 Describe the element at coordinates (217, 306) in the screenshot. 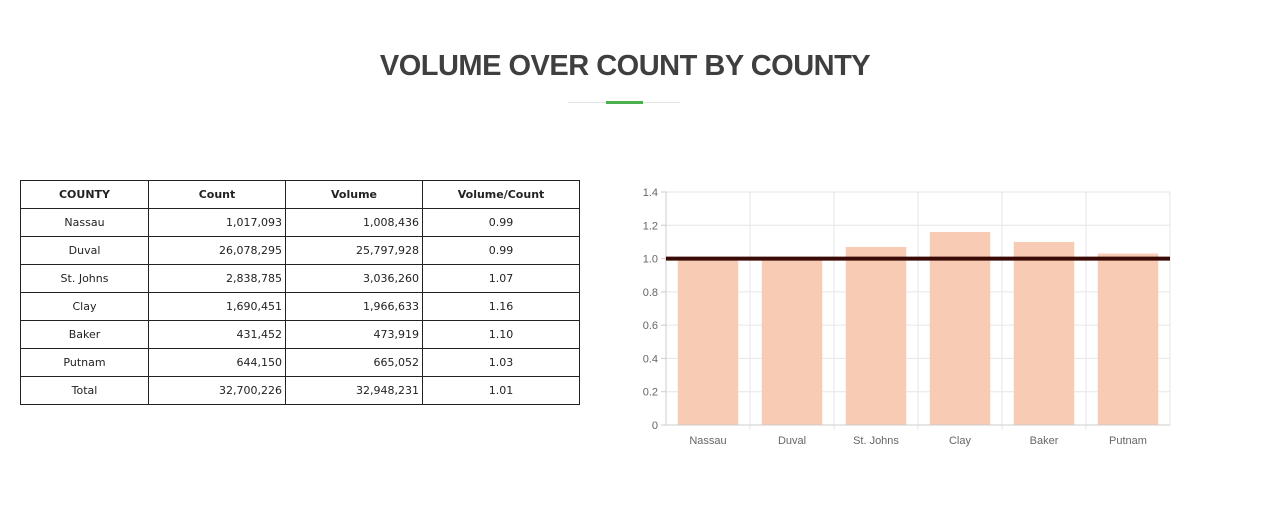

I see `cell-count: 1,690,451` at that location.